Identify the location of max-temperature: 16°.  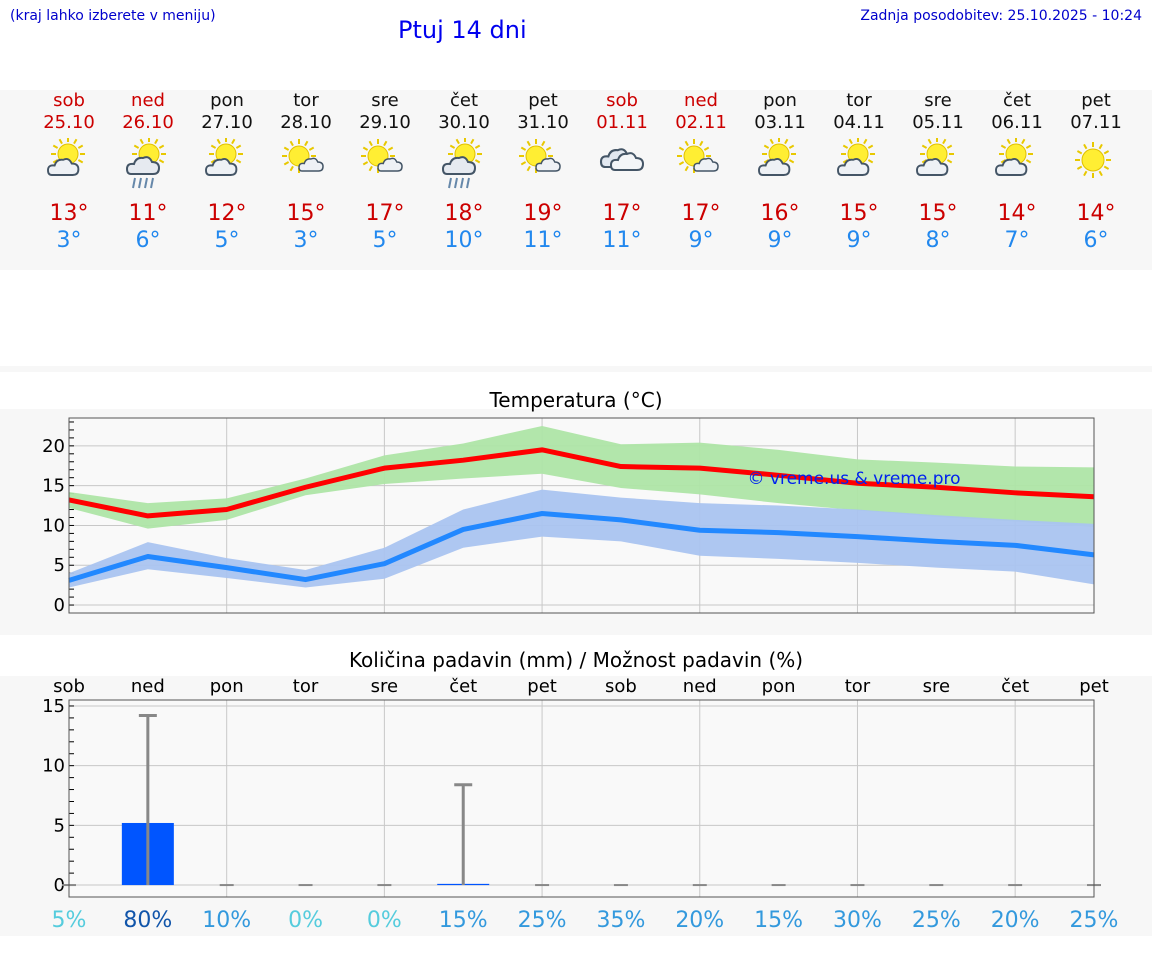
(780, 213).